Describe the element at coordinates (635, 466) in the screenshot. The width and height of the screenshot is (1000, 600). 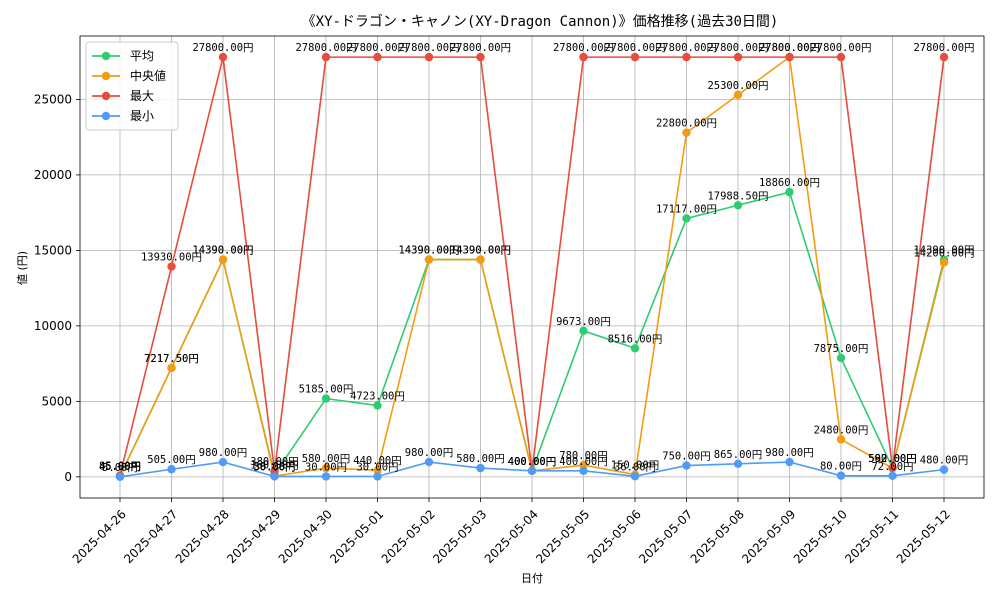
I see `data-value-label: 150.00円` at that location.